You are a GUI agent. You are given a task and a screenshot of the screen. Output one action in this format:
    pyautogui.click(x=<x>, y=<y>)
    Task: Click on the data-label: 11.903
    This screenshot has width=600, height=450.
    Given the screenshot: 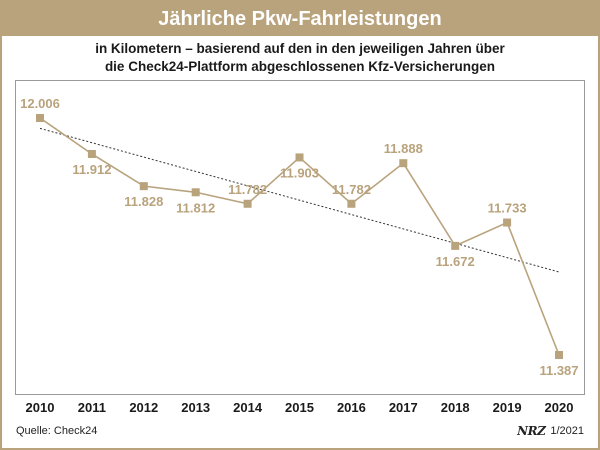 What is the action you would take?
    pyautogui.click(x=299, y=172)
    